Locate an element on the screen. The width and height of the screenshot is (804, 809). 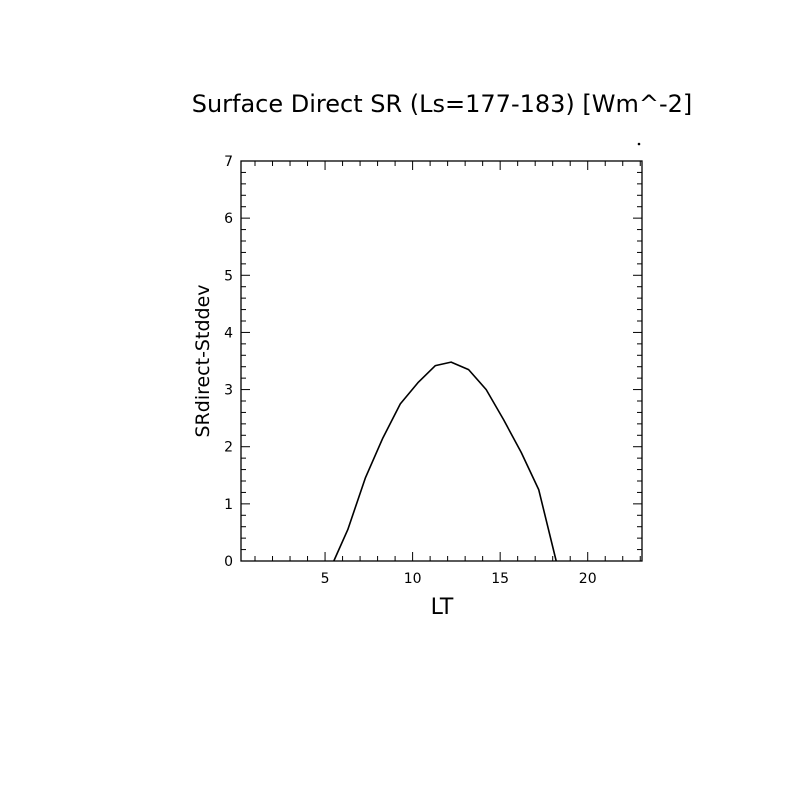
series-line is located at coordinates (445, 461).